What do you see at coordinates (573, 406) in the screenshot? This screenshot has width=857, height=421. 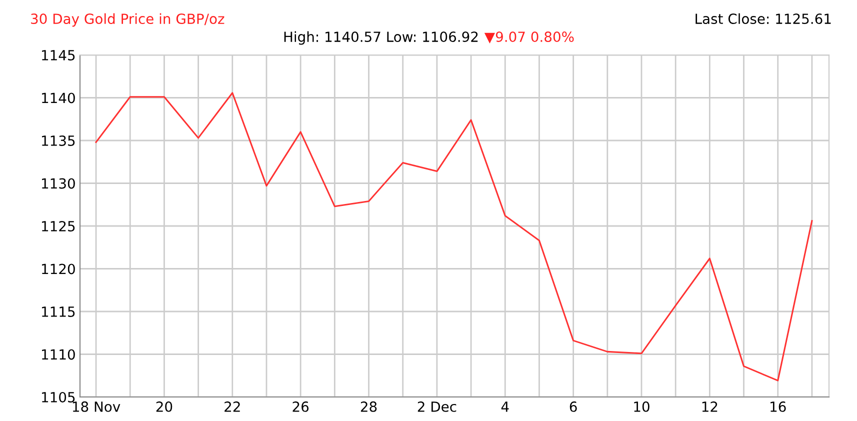 I see `x-tick-label: 6` at bounding box center [573, 406].